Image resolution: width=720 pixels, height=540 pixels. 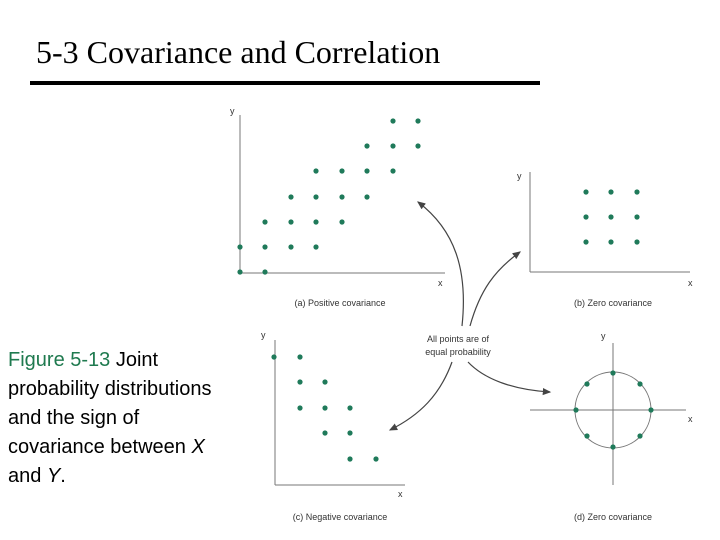 I want to click on title: 5-3 Covariance and Correlation, so click(x=238, y=52).